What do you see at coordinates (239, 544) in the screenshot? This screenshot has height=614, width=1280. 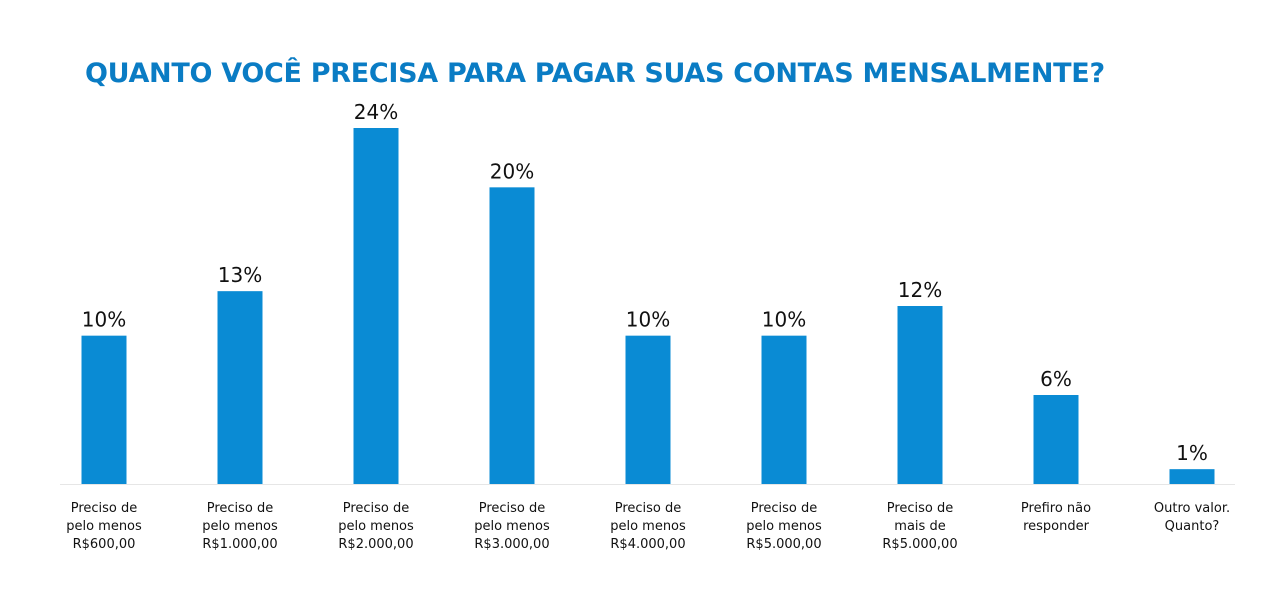 I see `category-label-line: R$1.000,00` at bounding box center [239, 544].